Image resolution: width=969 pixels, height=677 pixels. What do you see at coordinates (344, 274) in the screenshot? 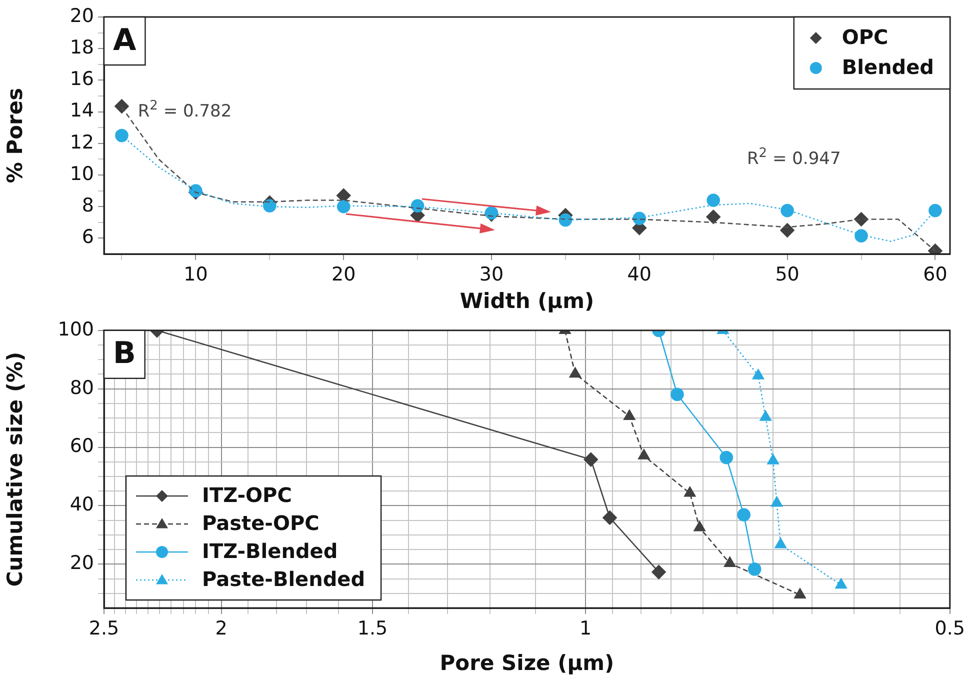
I see `x-tick-label: 20` at bounding box center [344, 274].